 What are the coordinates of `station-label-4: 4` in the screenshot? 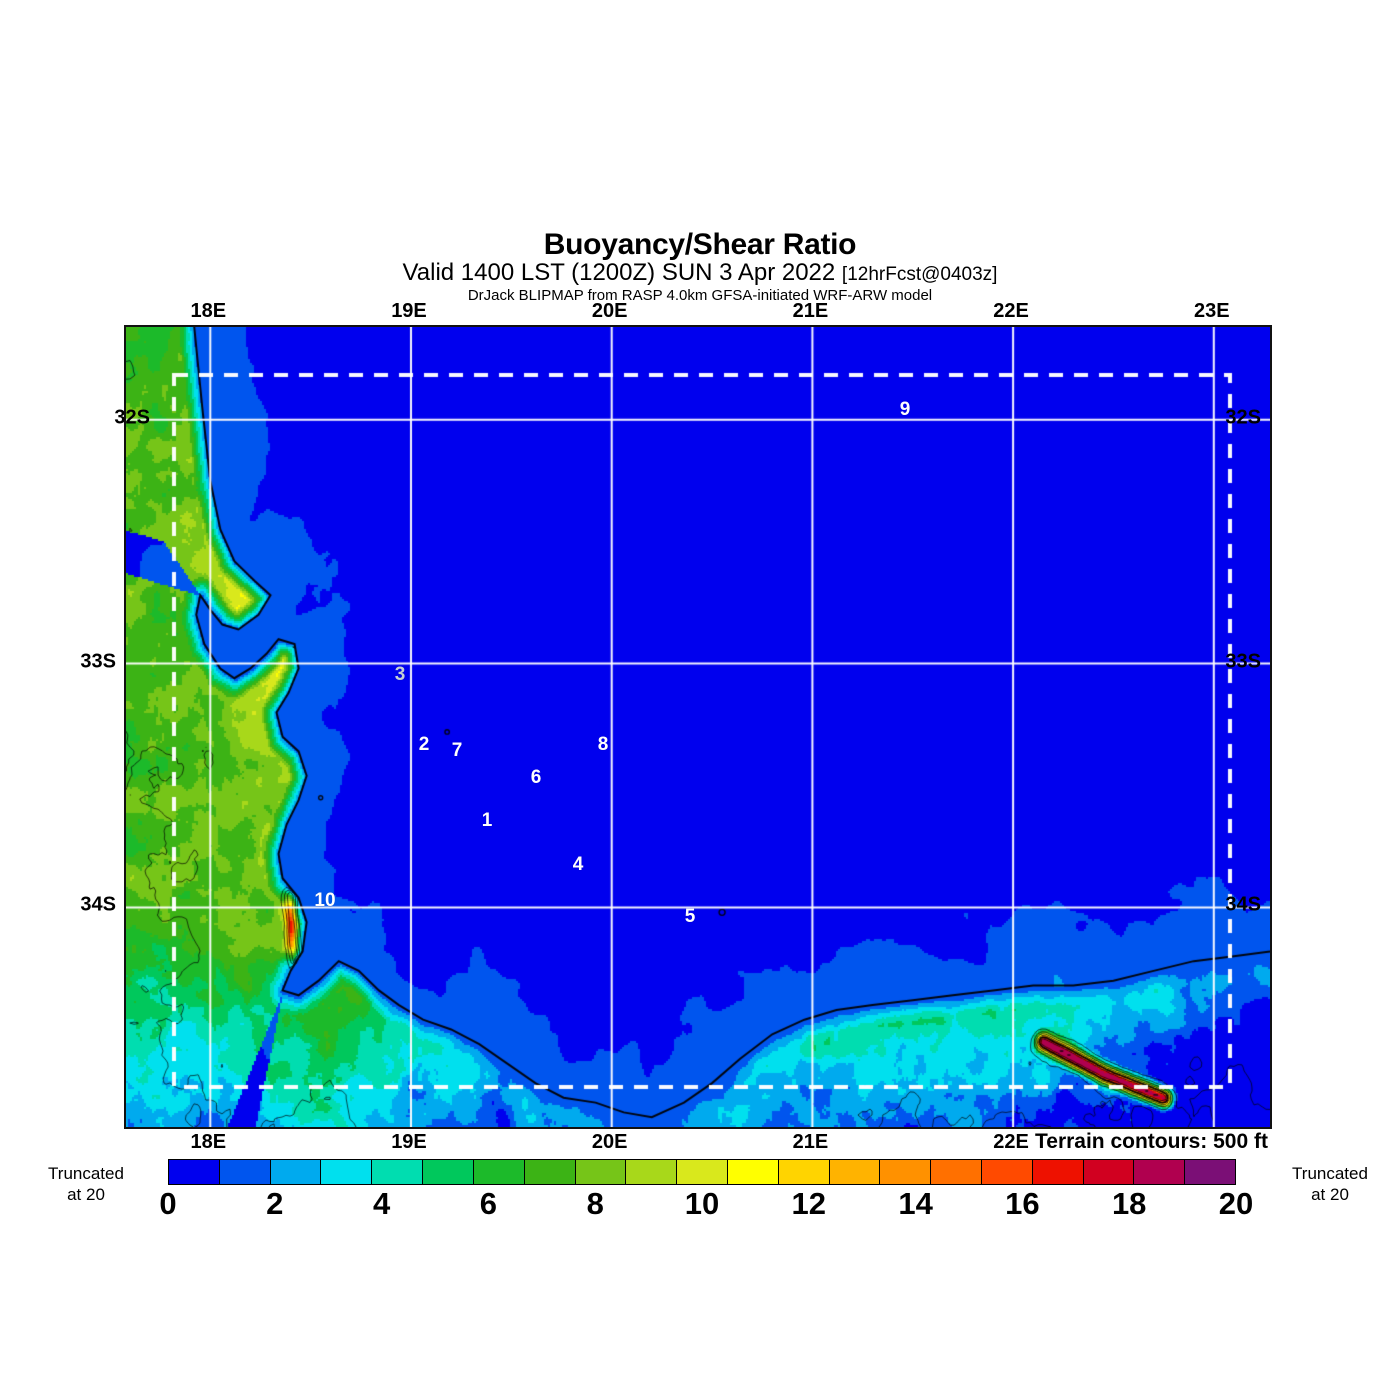 It's located at (578, 864).